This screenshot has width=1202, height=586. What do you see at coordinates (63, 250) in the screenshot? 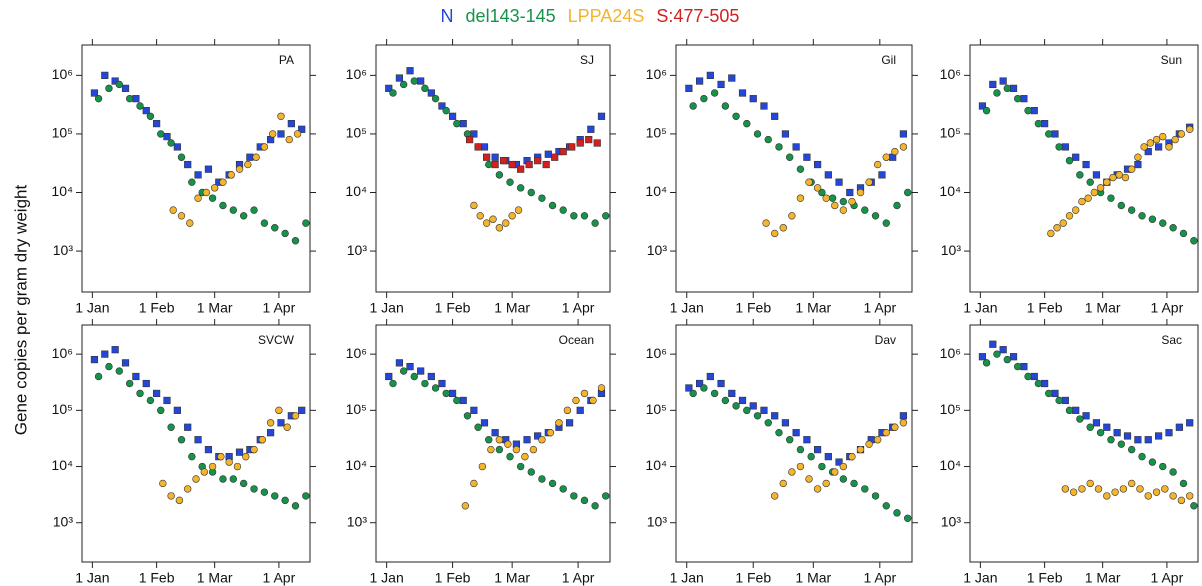
I see `y-tick-label: 10³` at bounding box center [63, 250].